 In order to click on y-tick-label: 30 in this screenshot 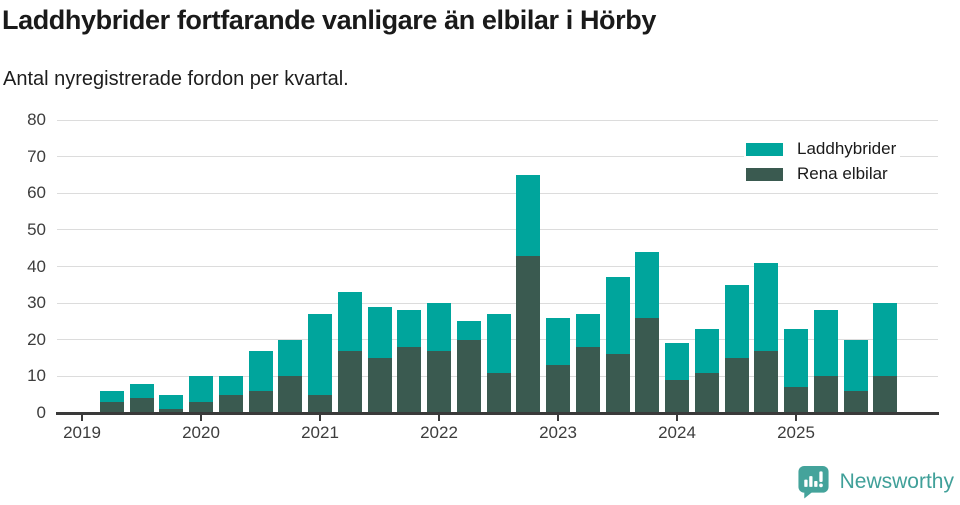, I will do `click(36, 303)`.